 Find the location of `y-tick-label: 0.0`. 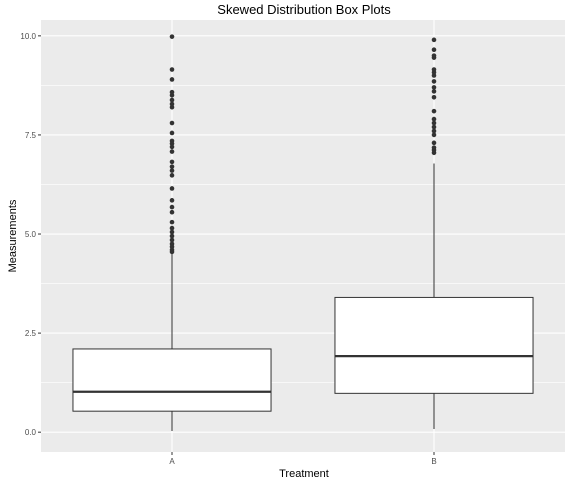

y-tick-label: 0.0 is located at coordinates (31, 432).